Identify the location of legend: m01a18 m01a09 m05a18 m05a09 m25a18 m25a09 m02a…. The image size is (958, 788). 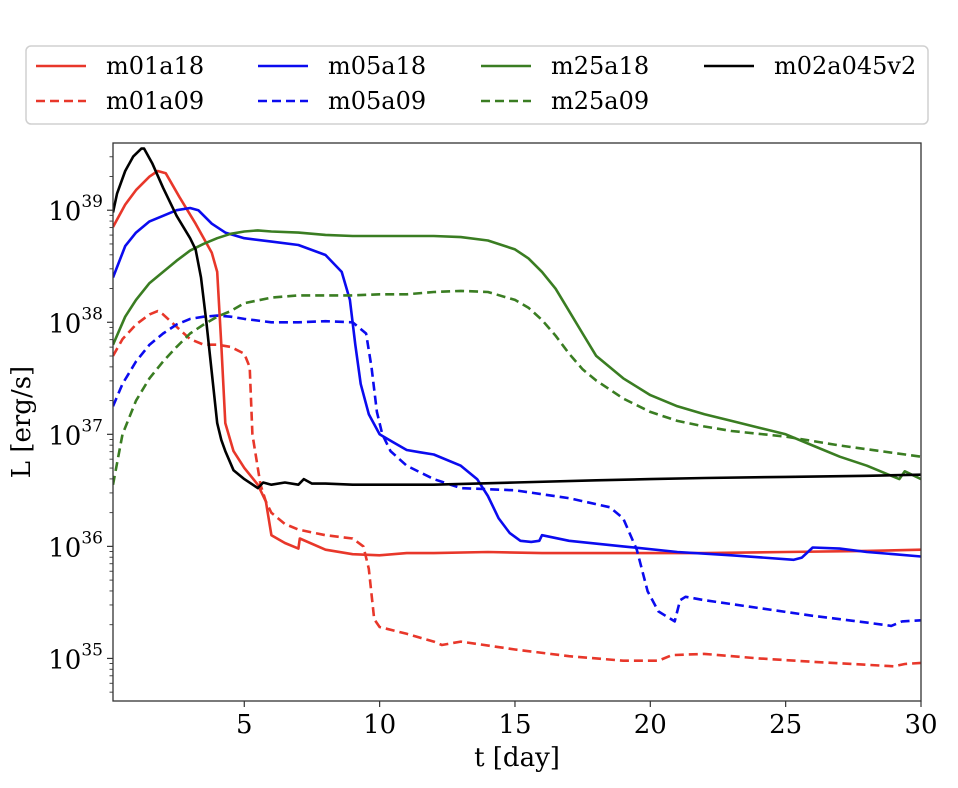
(477, 85).